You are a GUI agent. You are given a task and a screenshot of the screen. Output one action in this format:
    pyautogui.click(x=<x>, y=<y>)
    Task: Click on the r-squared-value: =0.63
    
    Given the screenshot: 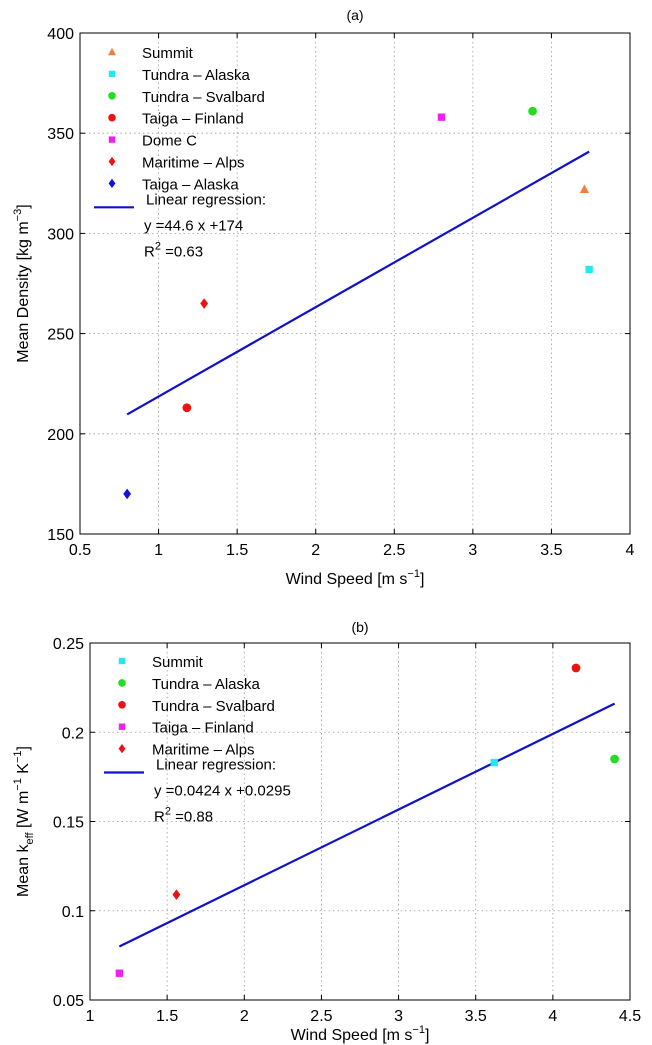 What is the action you would take?
    pyautogui.click(x=182, y=251)
    